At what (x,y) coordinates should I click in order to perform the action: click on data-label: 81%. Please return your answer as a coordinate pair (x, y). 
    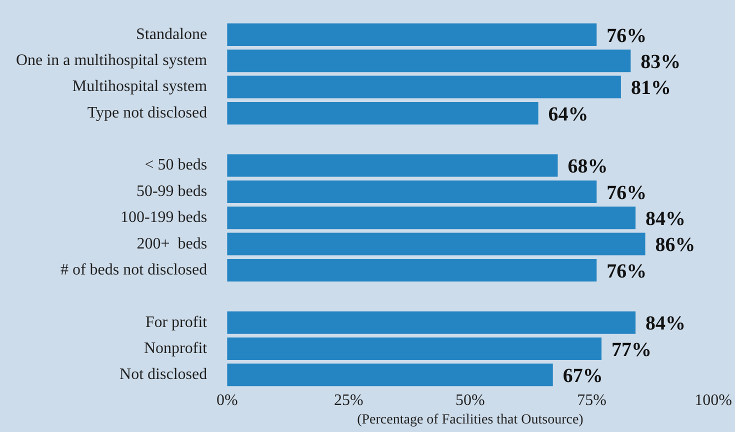
    Looking at the image, I should click on (650, 88).